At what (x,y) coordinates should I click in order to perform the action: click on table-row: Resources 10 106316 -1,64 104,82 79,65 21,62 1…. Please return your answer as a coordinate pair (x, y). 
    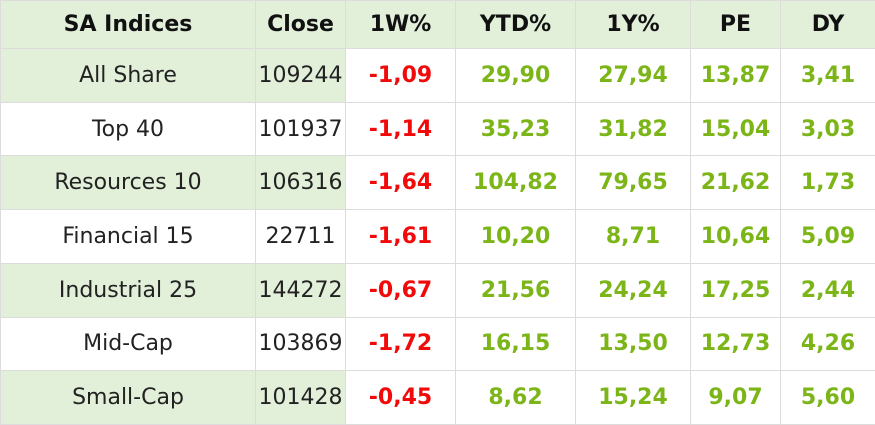
    Looking at the image, I should click on (437, 183).